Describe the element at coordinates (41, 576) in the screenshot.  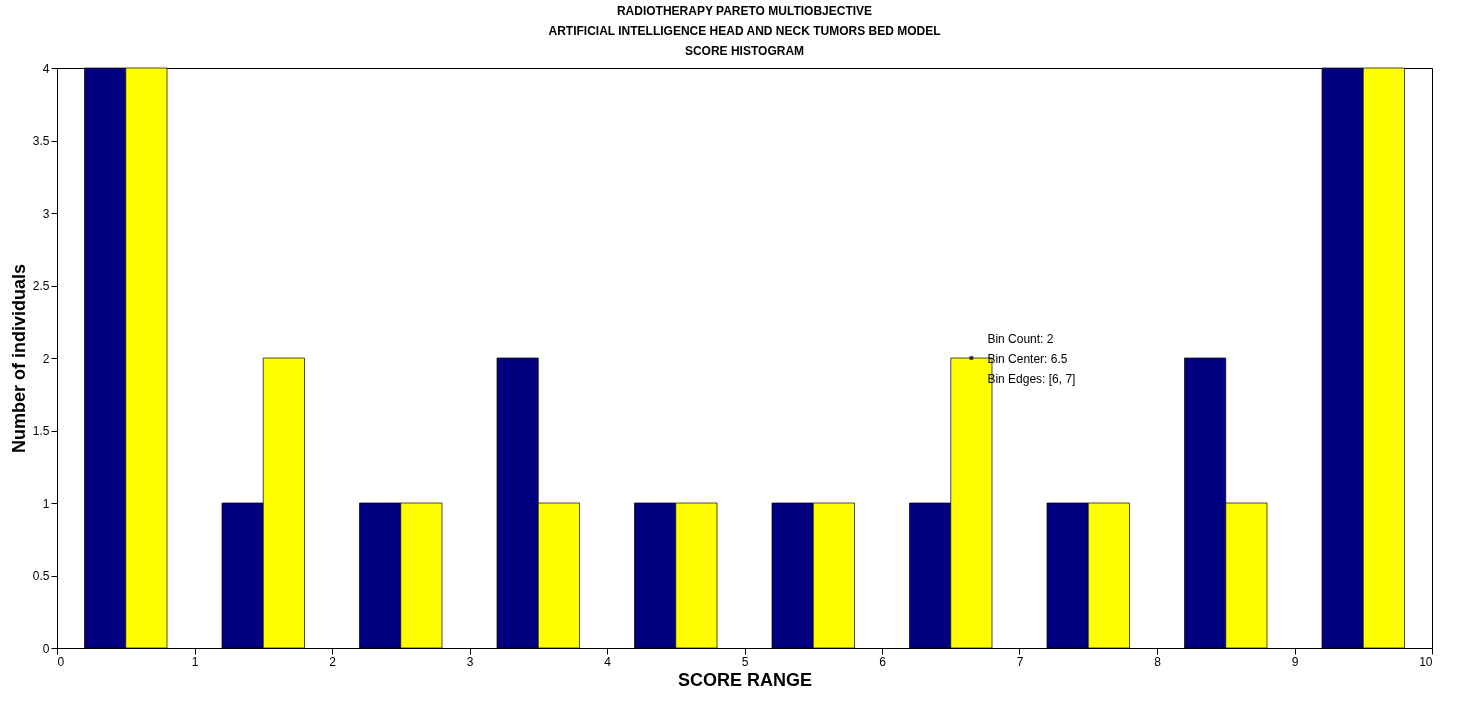
I see `y-tick-label: 0.5` at that location.